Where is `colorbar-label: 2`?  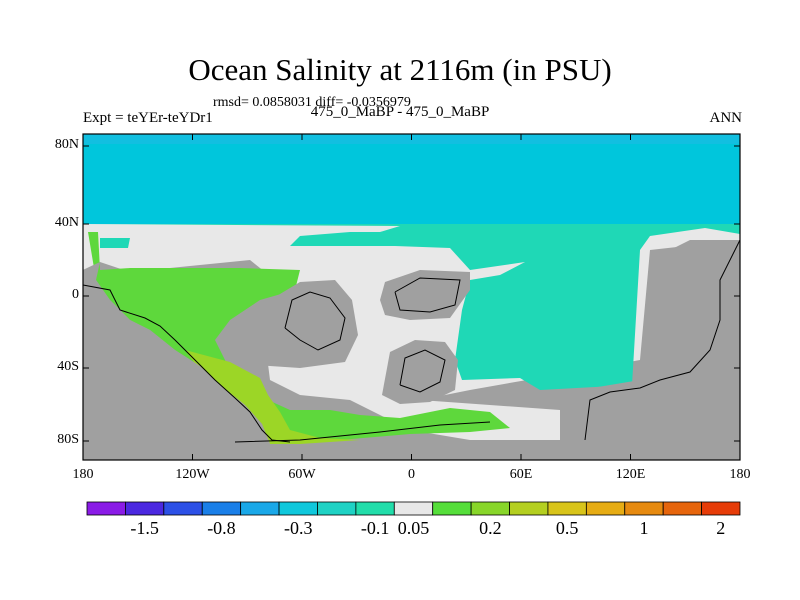
colorbar-label: 2 is located at coordinates (721, 528).